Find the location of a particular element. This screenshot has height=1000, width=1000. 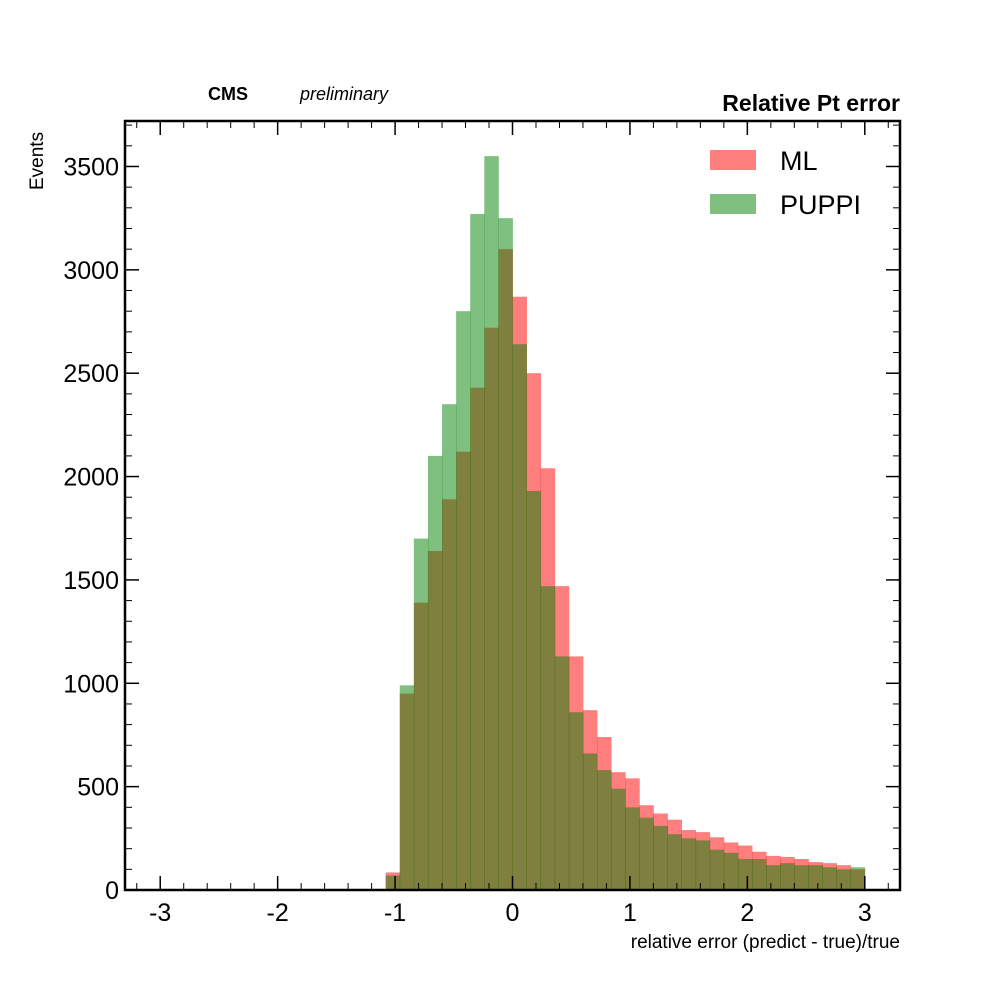

x-tick-label: -1 is located at coordinates (395, 913).